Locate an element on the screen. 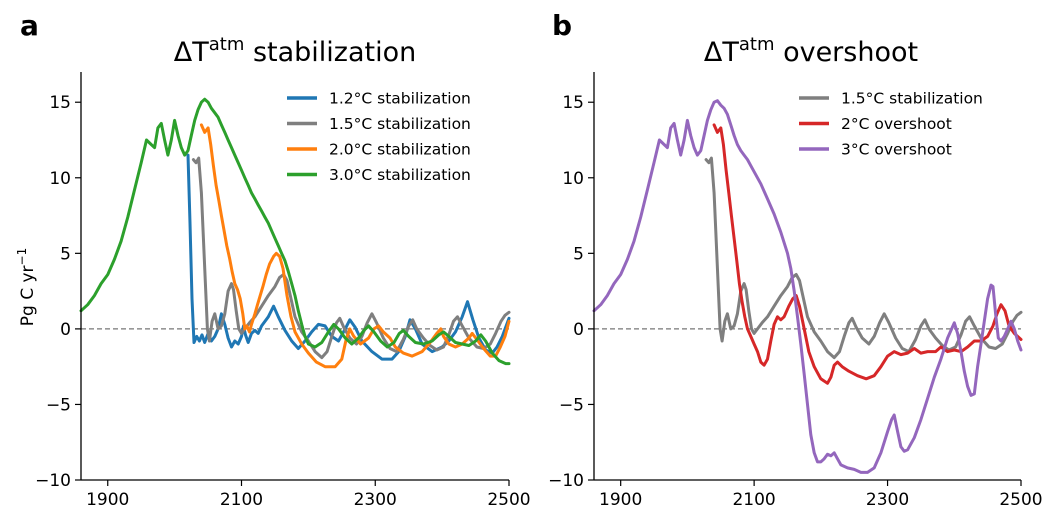 Image resolution: width=1052 pixels, height=513 pixels. series-line-2-0c-stabilization is located at coordinates (355, 246).